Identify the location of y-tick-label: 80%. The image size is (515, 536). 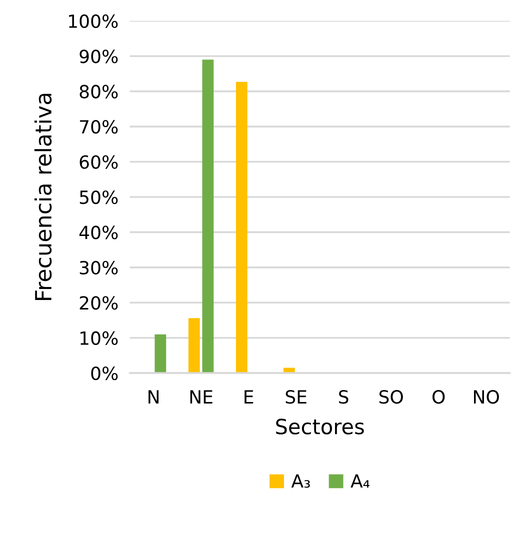
(99, 91).